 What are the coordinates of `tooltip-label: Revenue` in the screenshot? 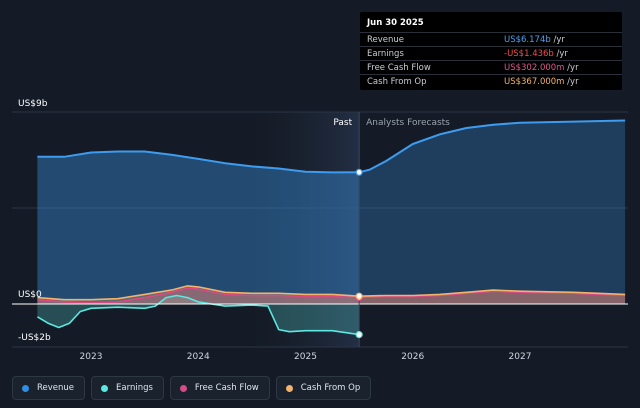 It's located at (386, 40).